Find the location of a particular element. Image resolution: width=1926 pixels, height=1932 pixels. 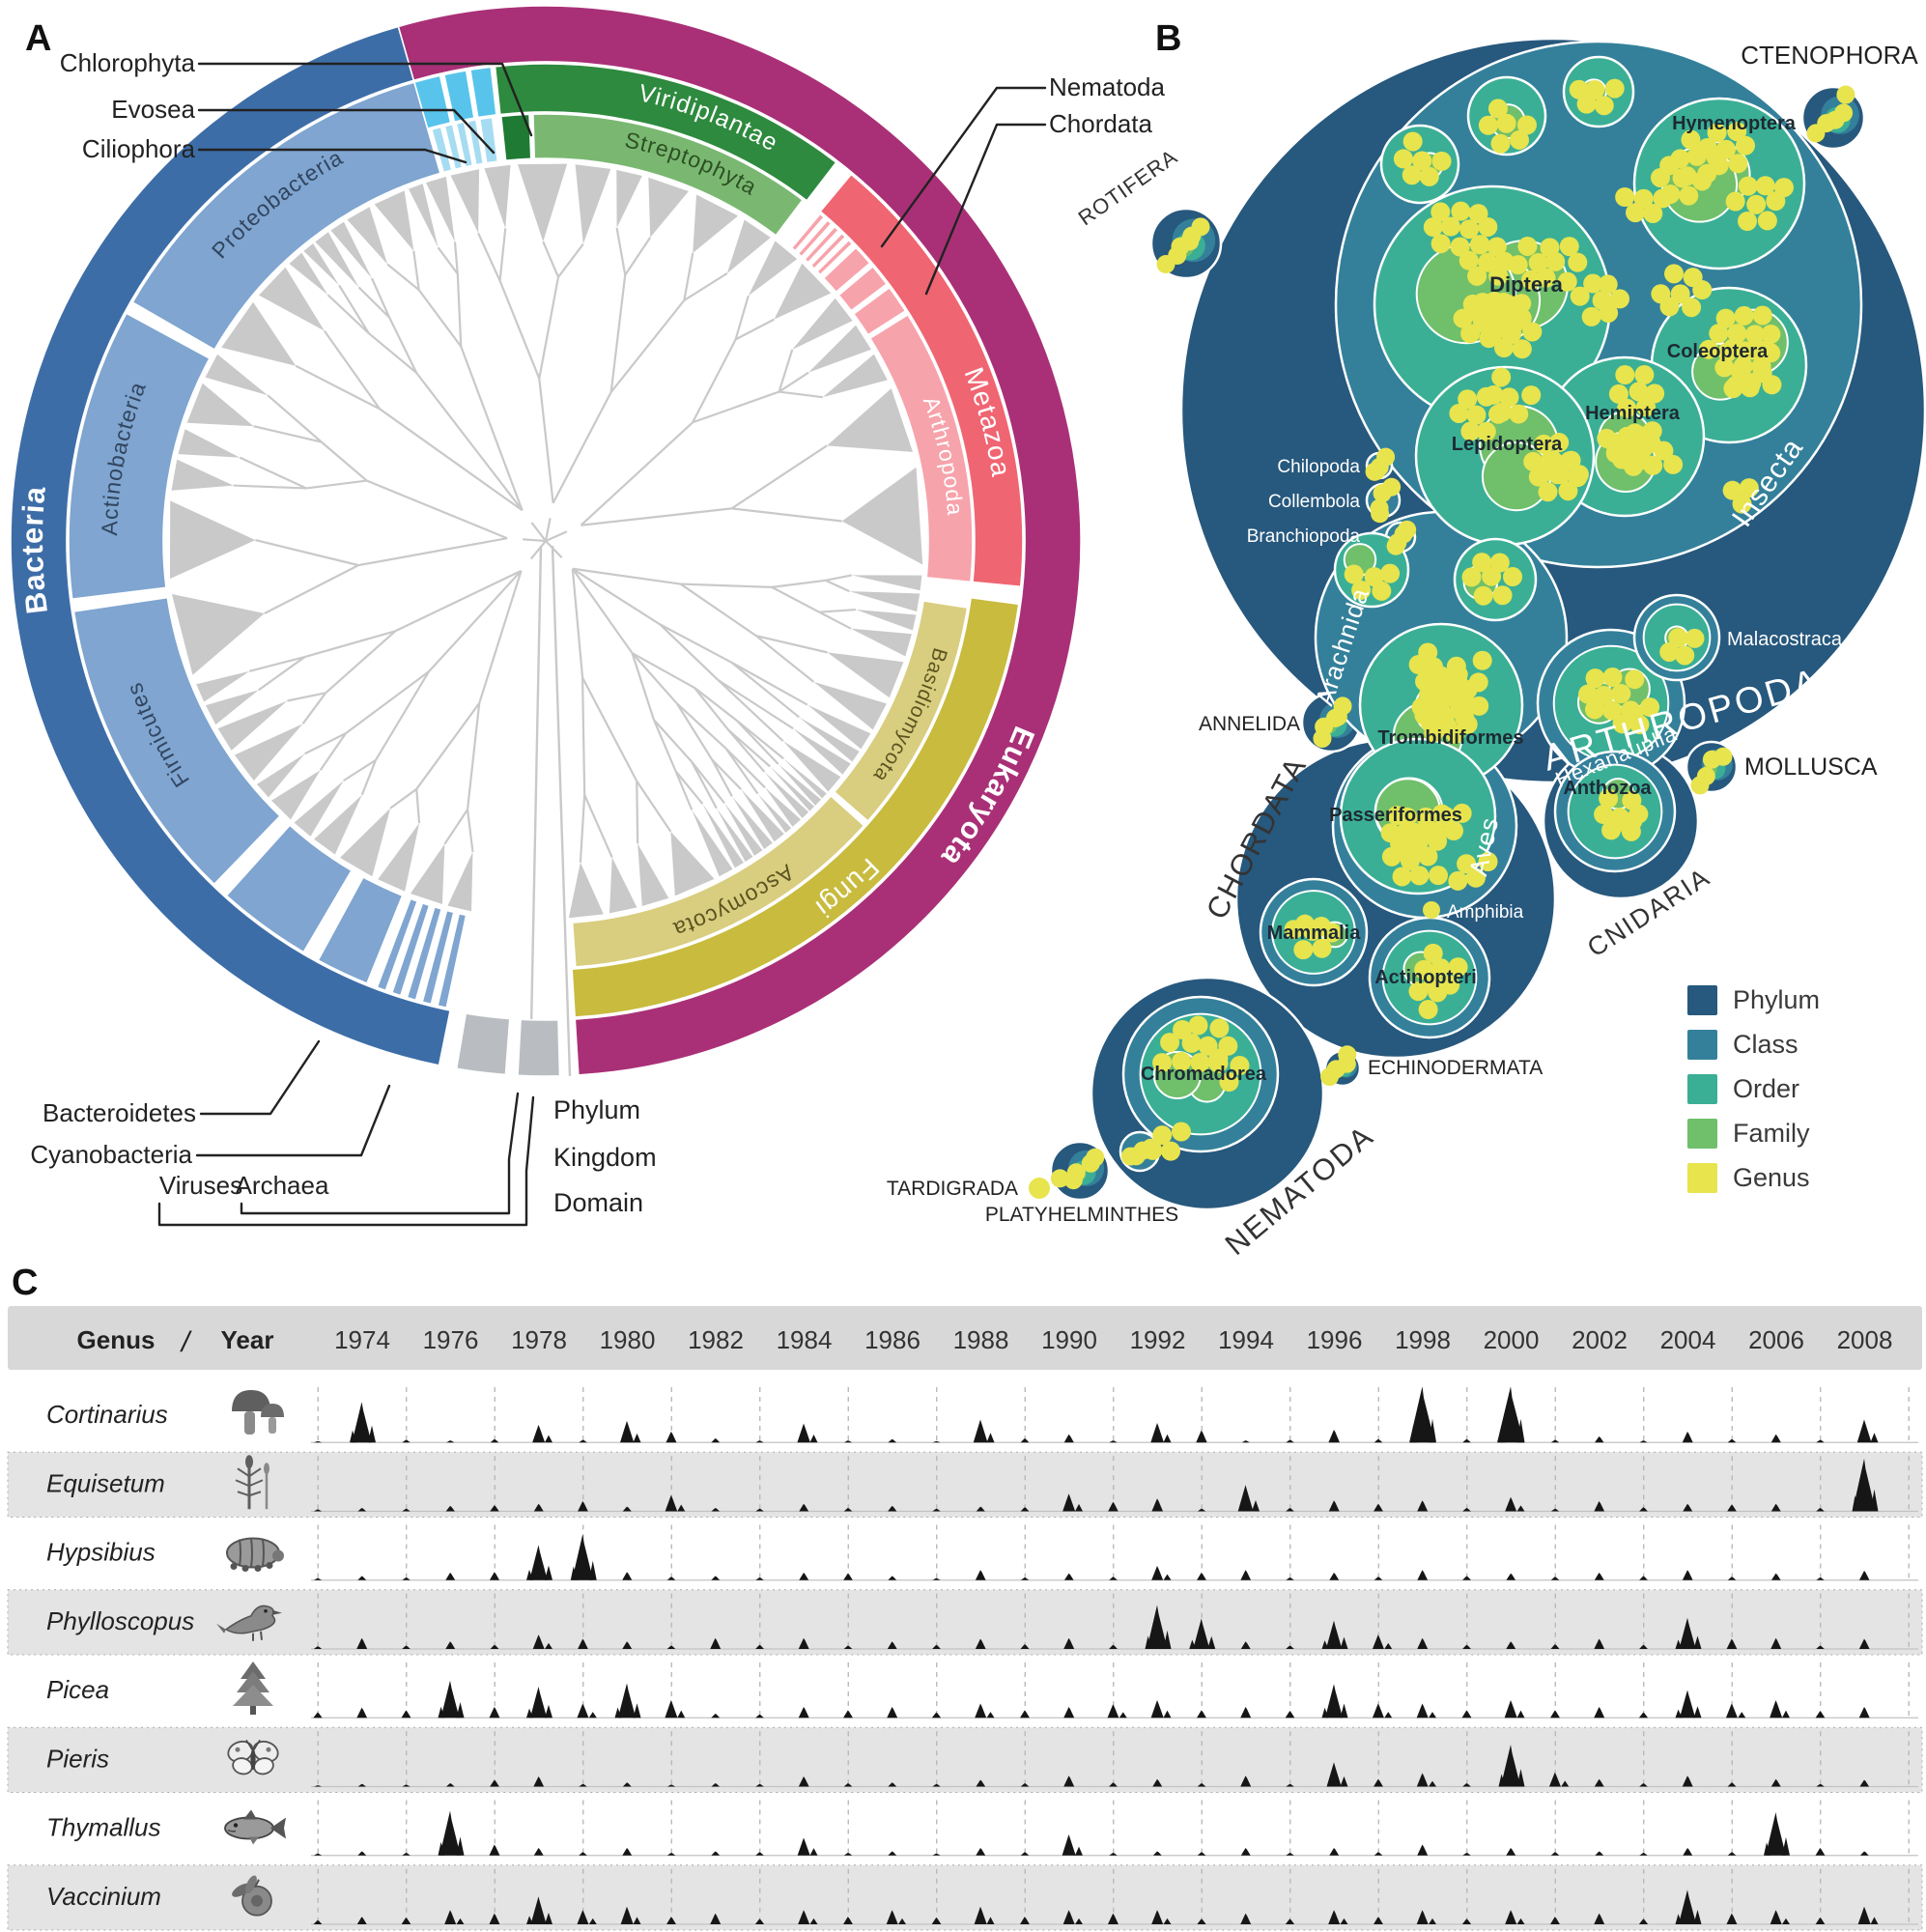

arc-Chordata is located at coordinates (880, 311).